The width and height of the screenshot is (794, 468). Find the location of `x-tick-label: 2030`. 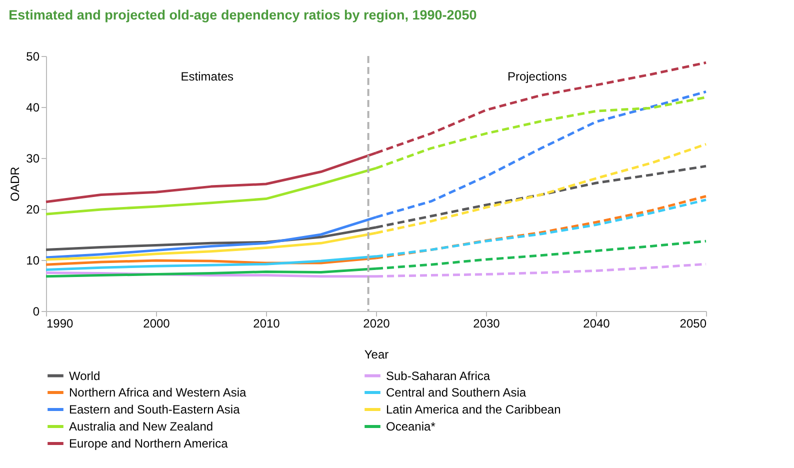

x-tick-label: 2030 is located at coordinates (486, 323).